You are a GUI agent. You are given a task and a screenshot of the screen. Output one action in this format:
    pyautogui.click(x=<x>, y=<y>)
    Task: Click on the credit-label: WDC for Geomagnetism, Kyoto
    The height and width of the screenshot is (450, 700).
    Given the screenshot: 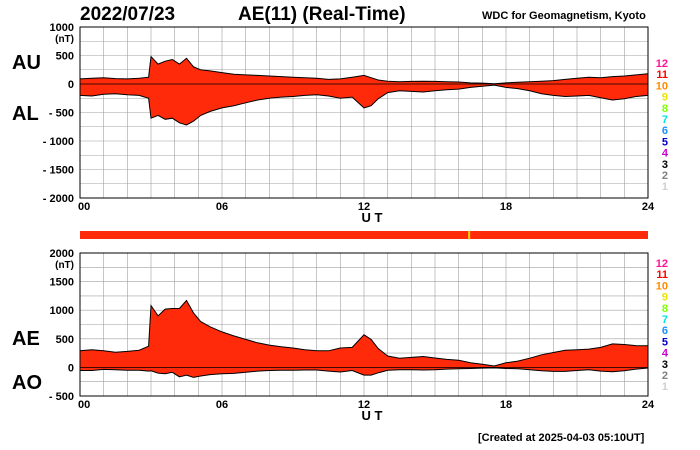 What is the action you would take?
    pyautogui.click(x=564, y=16)
    